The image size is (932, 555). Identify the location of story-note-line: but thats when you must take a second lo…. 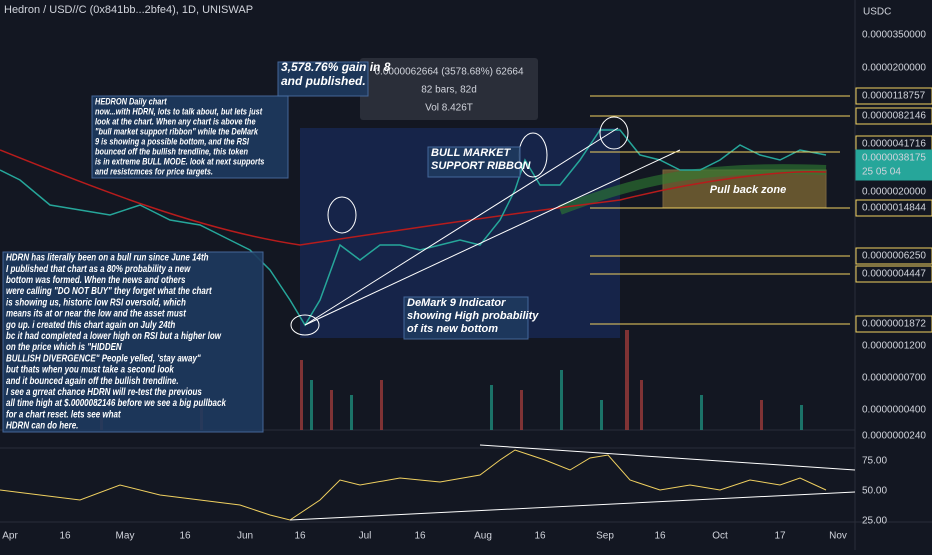
(90, 369).